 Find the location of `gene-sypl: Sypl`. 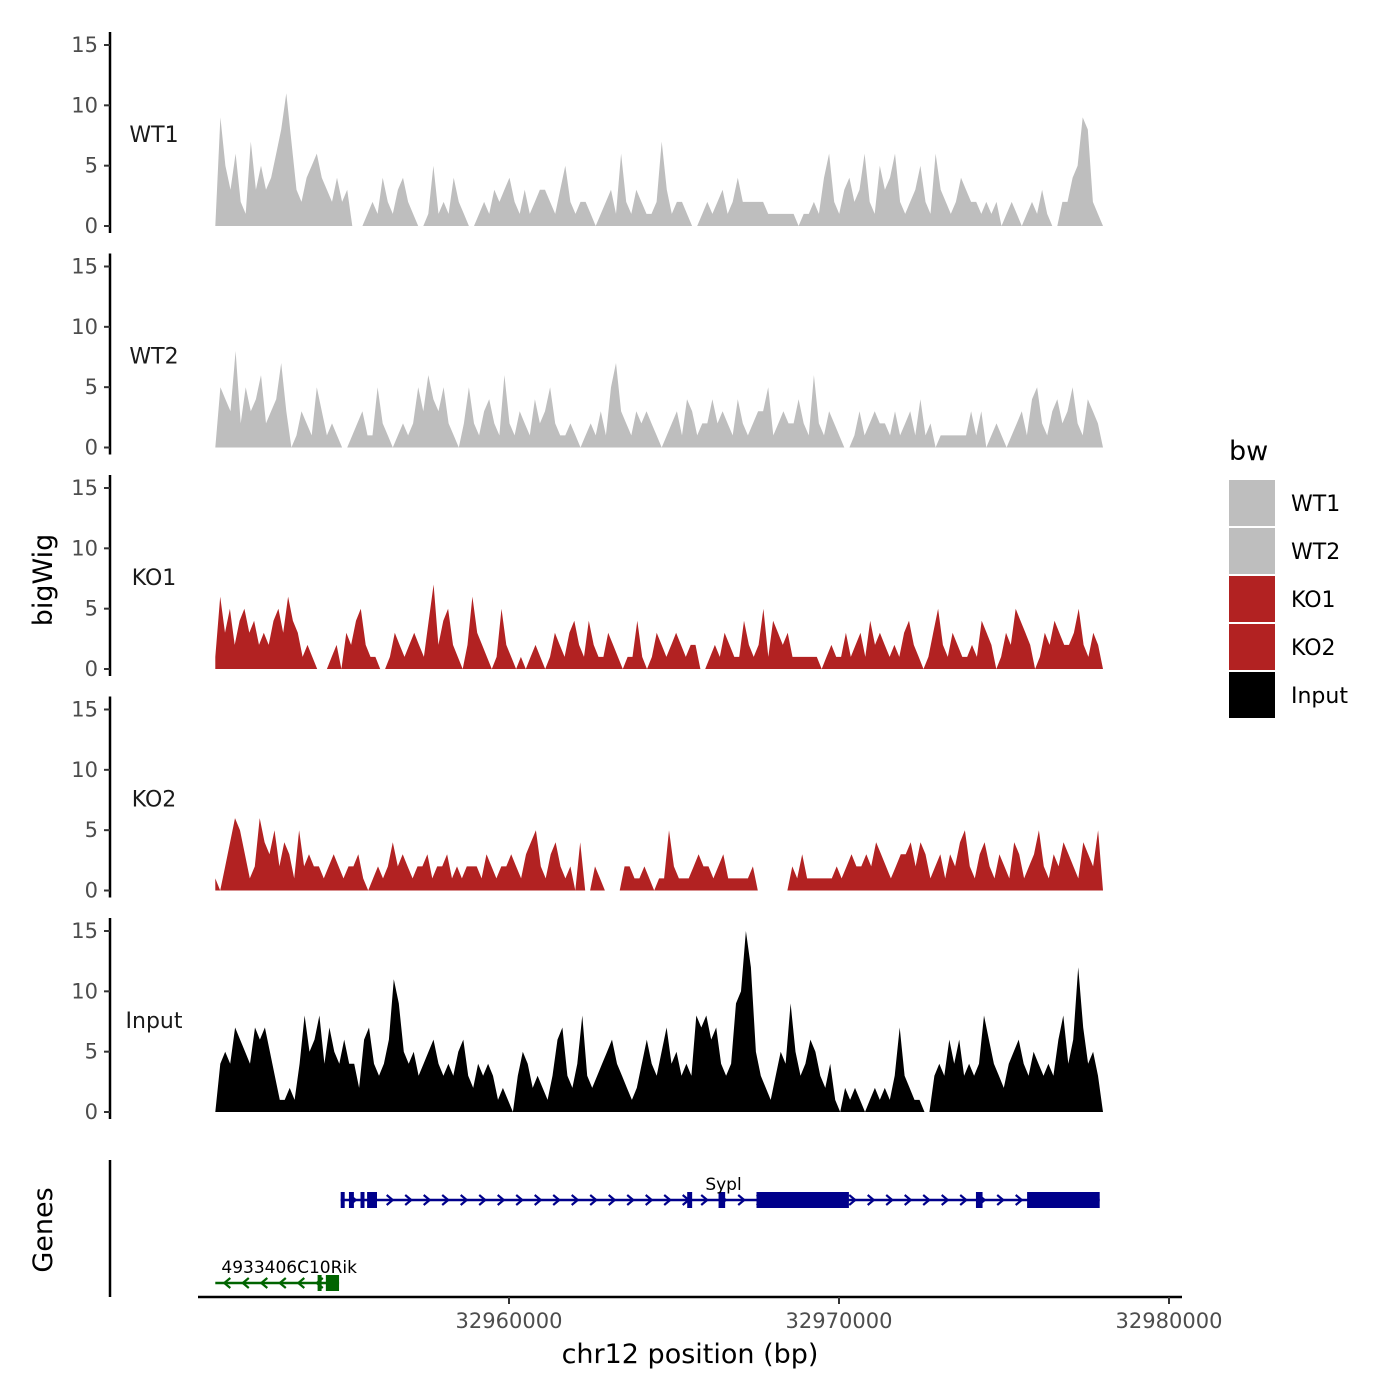

gene-sypl: Sypl is located at coordinates (720, 1191).